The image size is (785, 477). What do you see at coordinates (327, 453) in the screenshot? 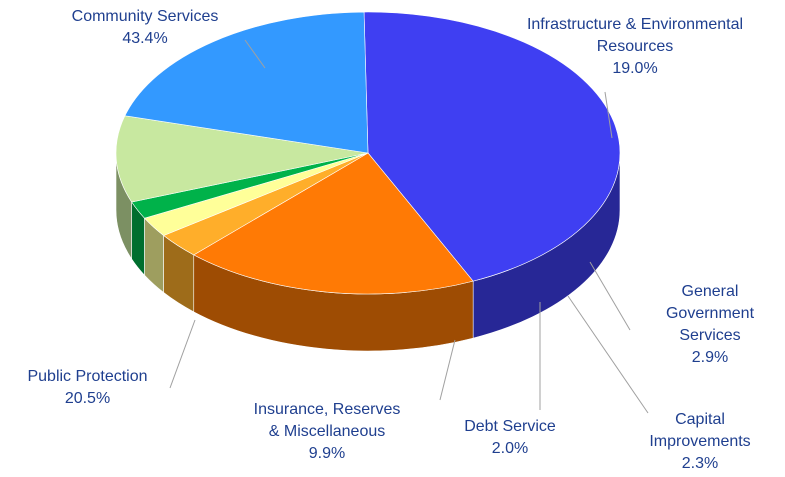
I see `label-insurance-reserves-value: 9.9%` at bounding box center [327, 453].